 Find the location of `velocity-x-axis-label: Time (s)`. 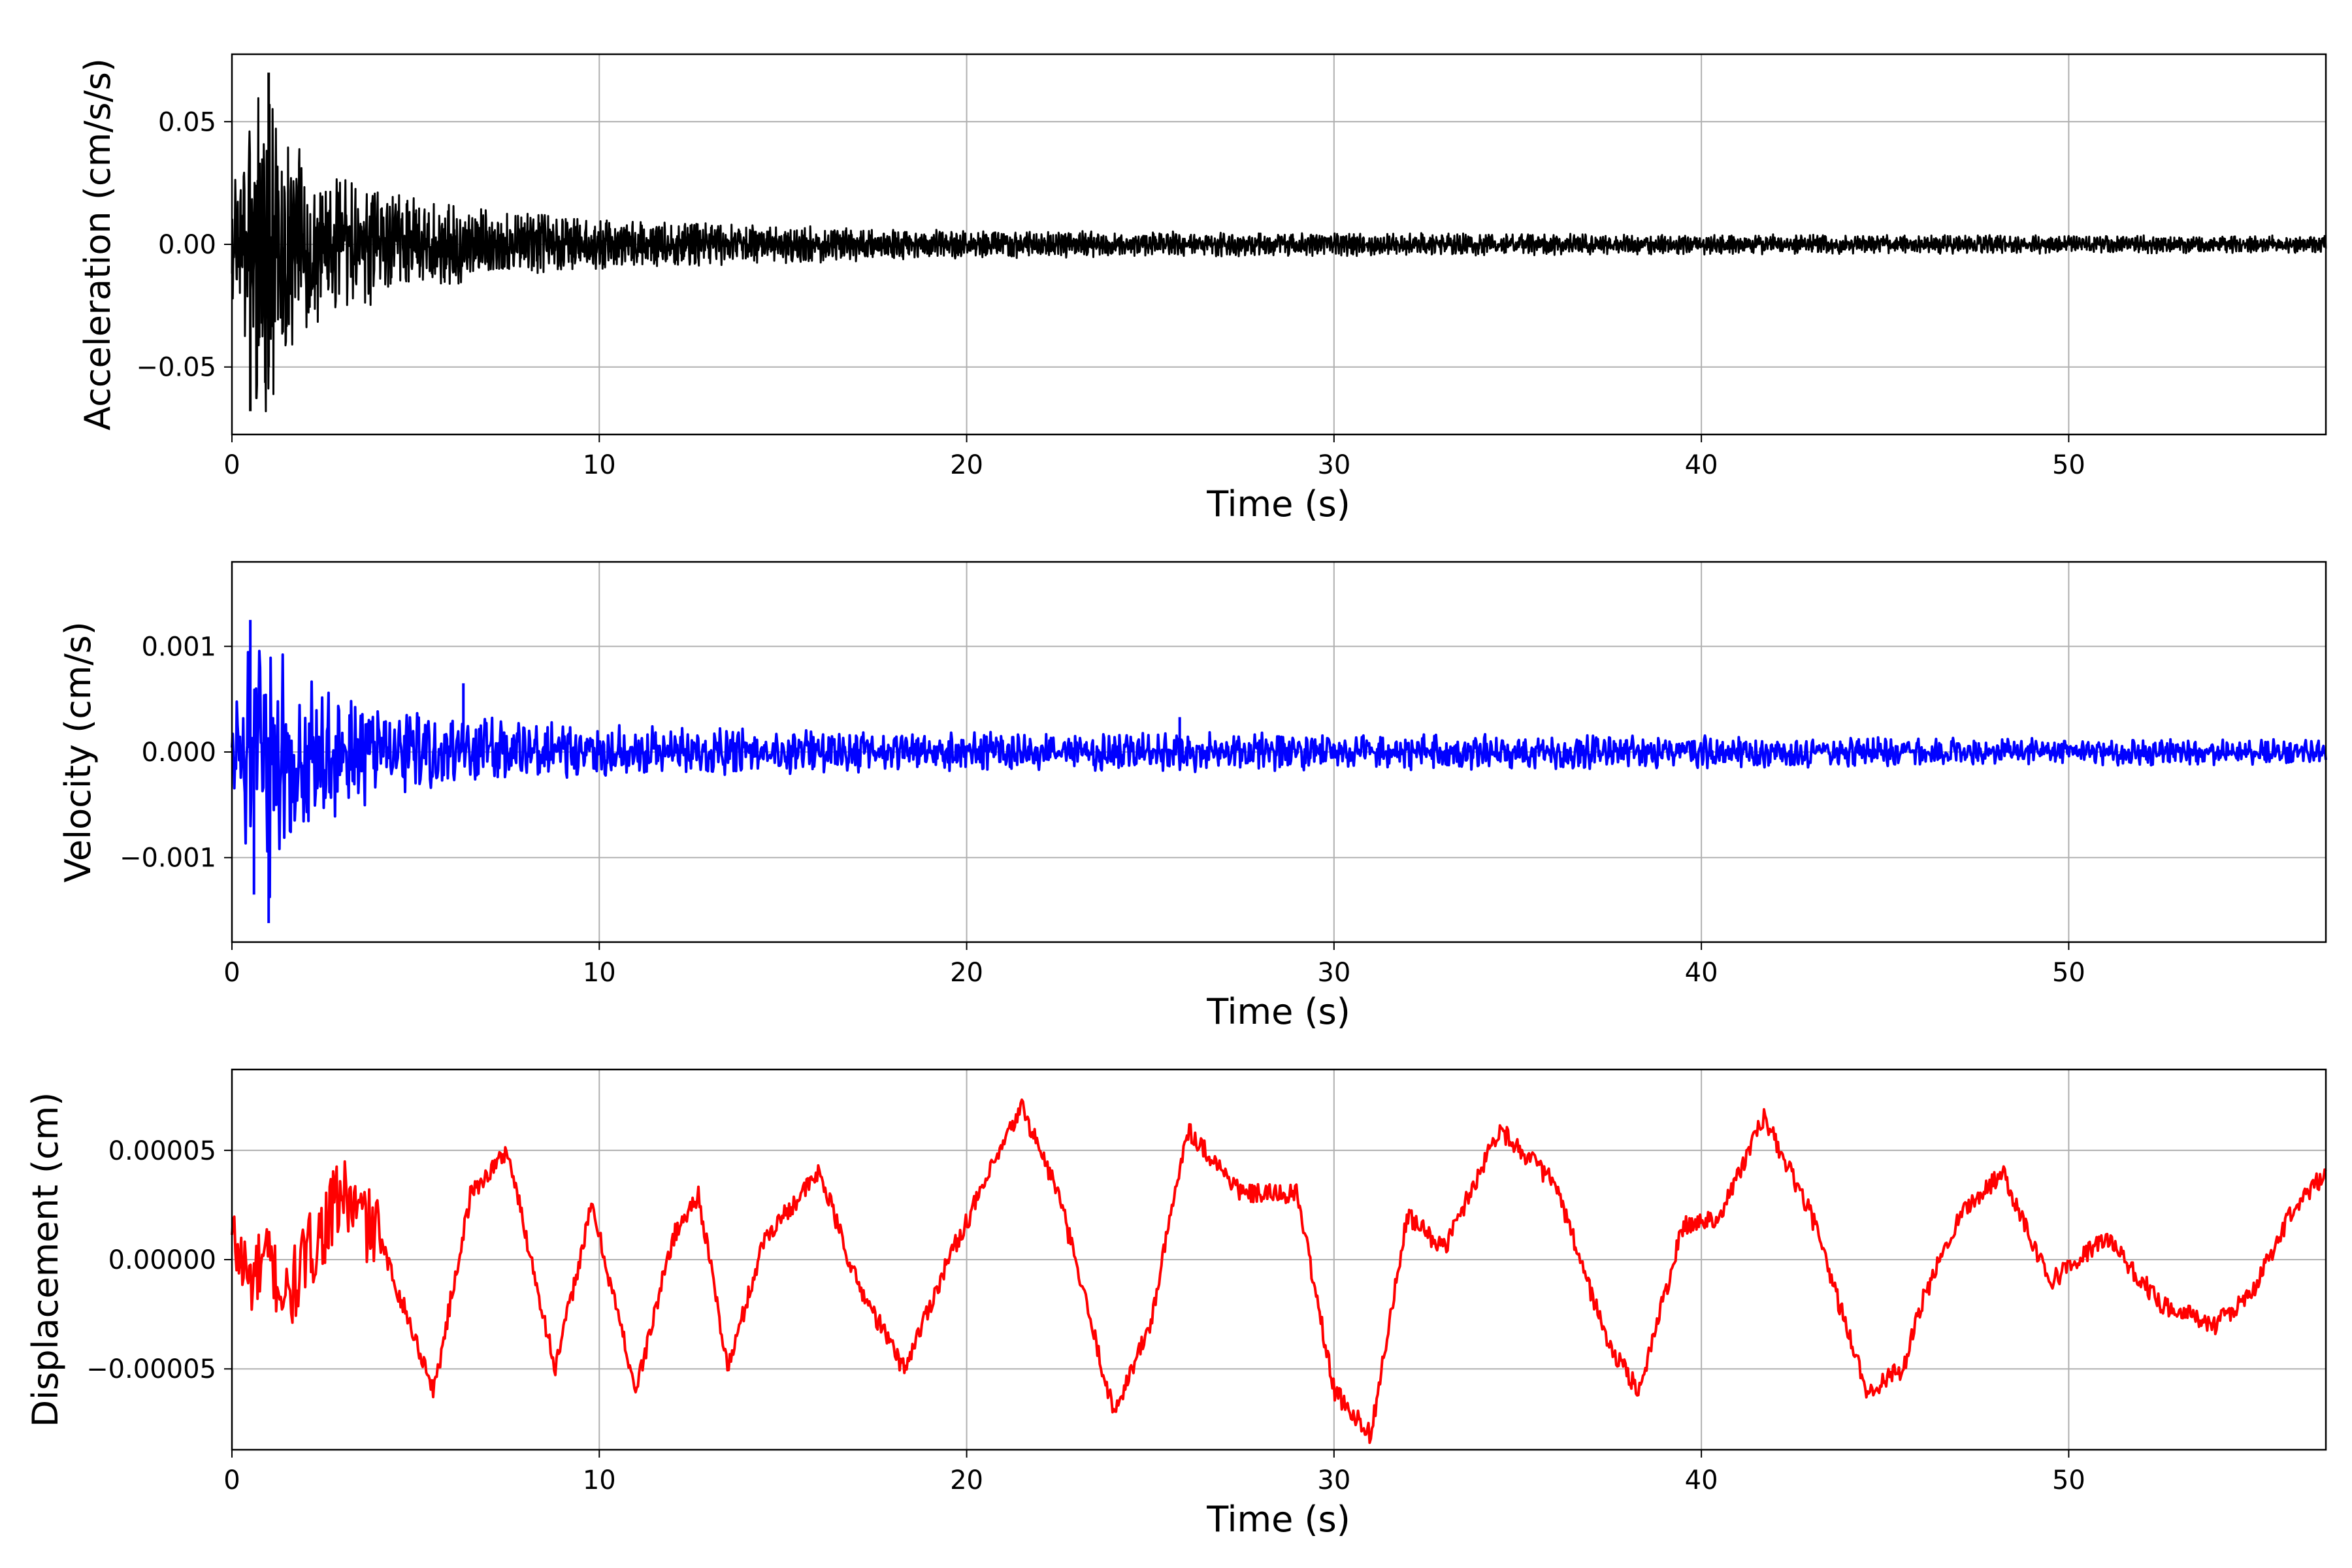

velocity-x-axis-label: Time (s) is located at coordinates (1278, 1011).